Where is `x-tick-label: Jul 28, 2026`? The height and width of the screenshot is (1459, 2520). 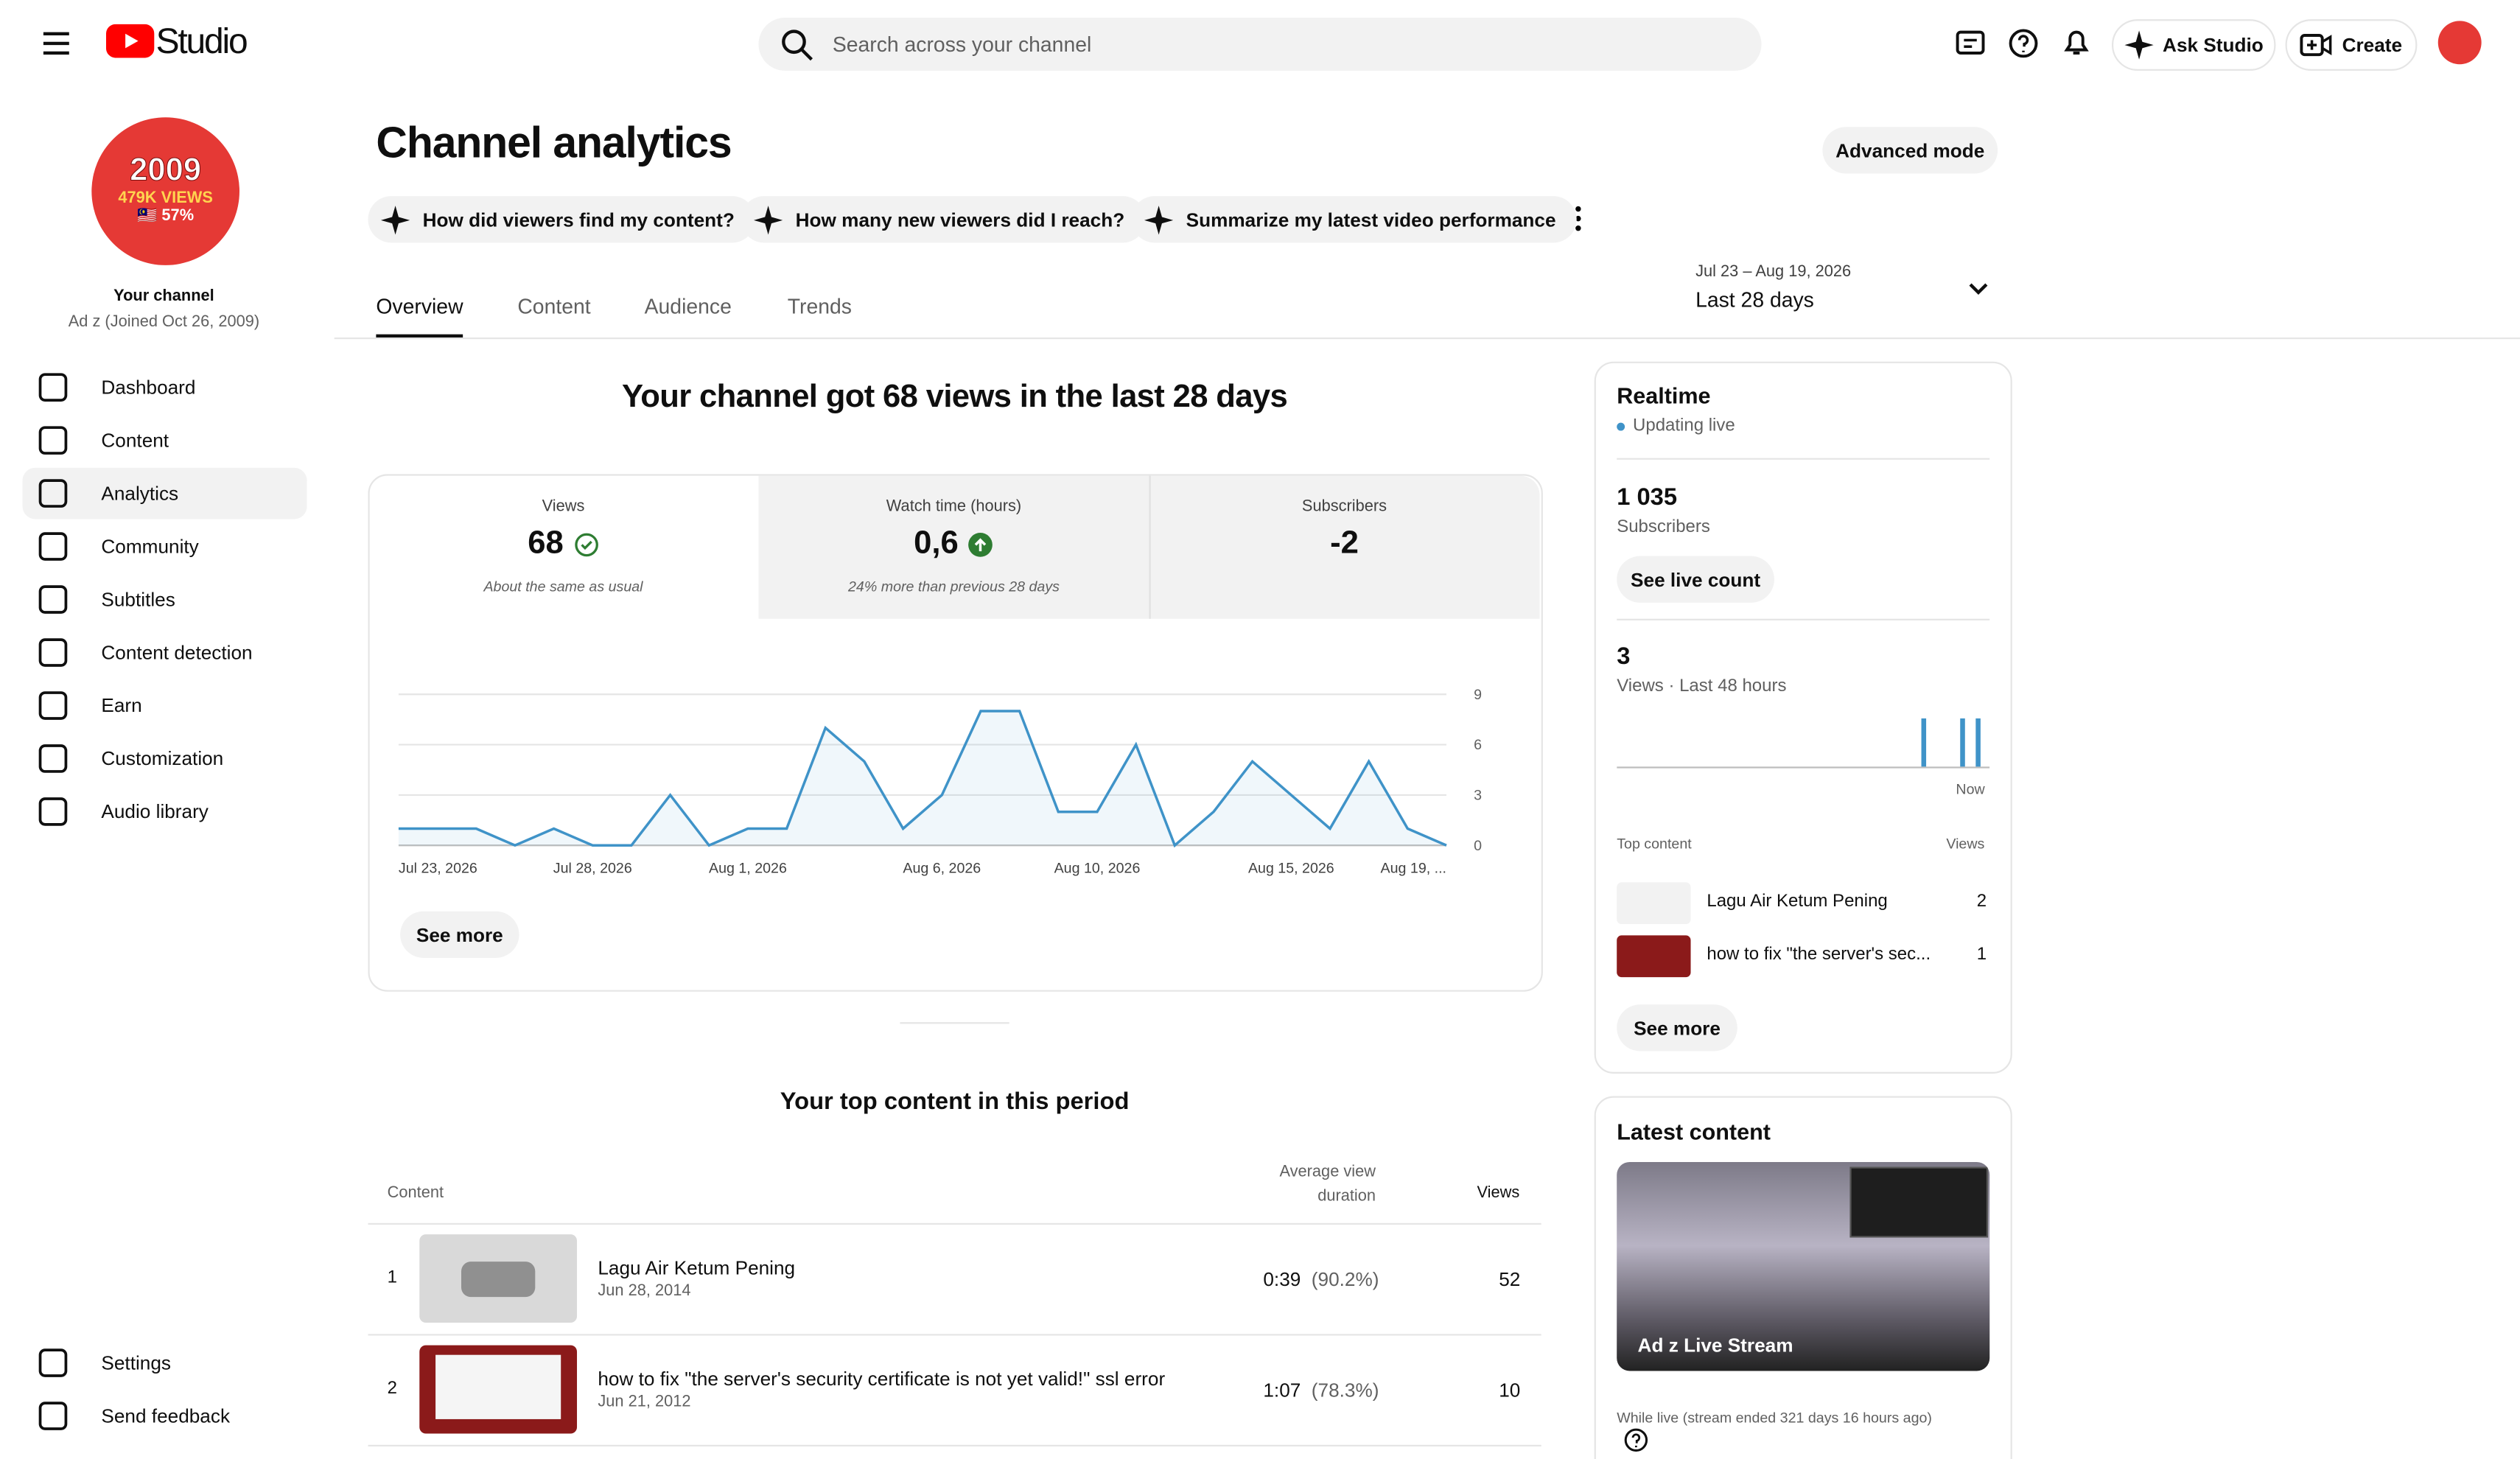
x-tick-label: Jul 28, 2026 is located at coordinates (592, 868).